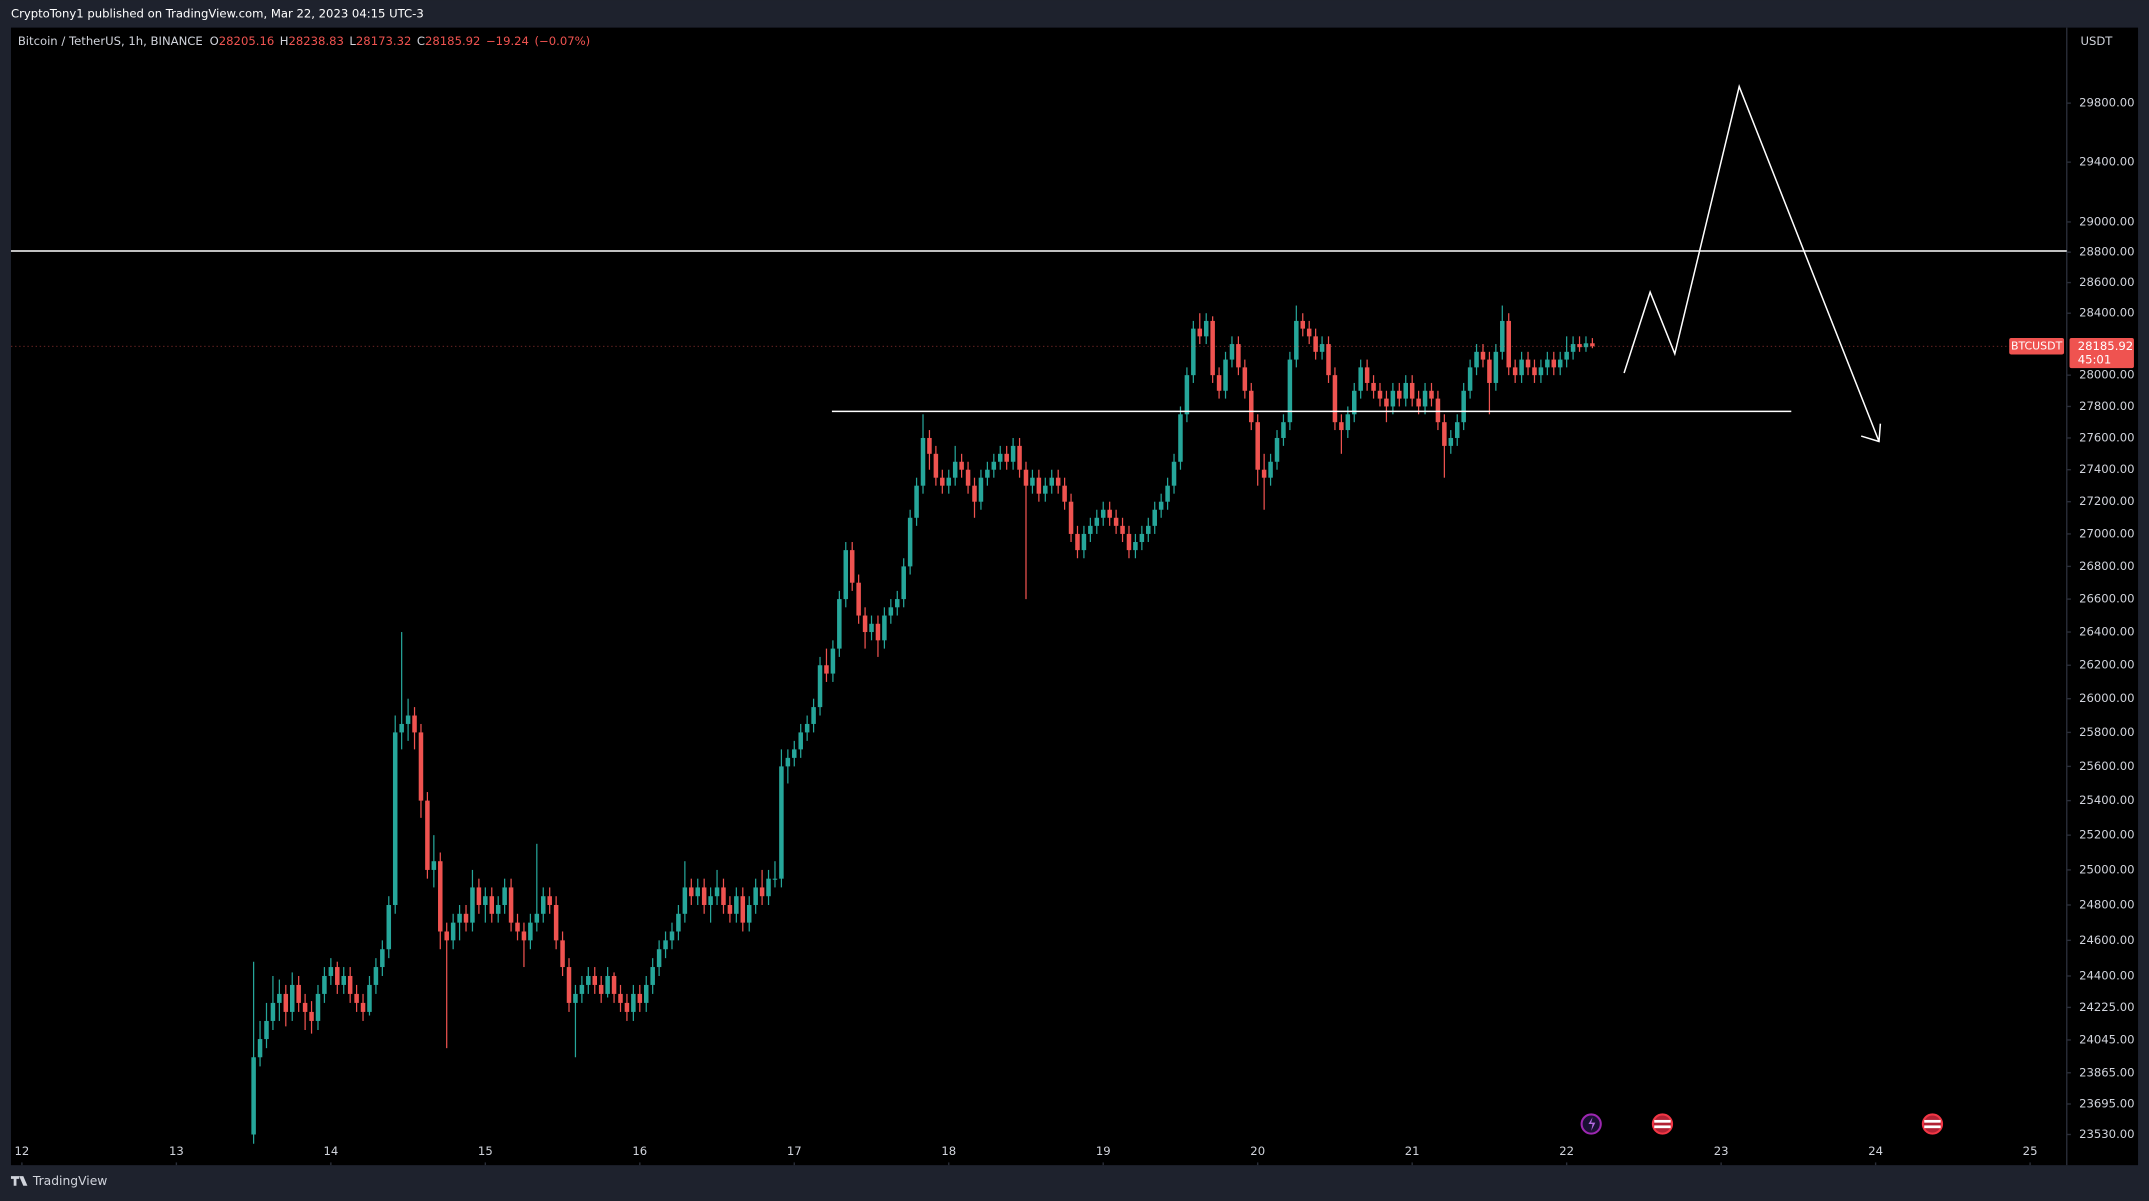  I want to click on x-tick-label: 17, so click(794, 1151).